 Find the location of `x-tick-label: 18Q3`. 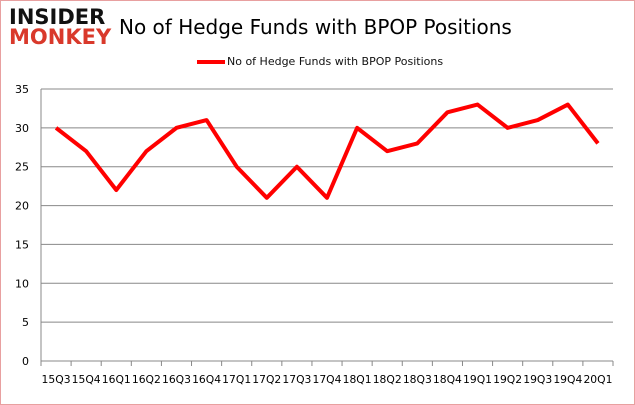

x-tick-label: 18Q3 is located at coordinates (417, 379).